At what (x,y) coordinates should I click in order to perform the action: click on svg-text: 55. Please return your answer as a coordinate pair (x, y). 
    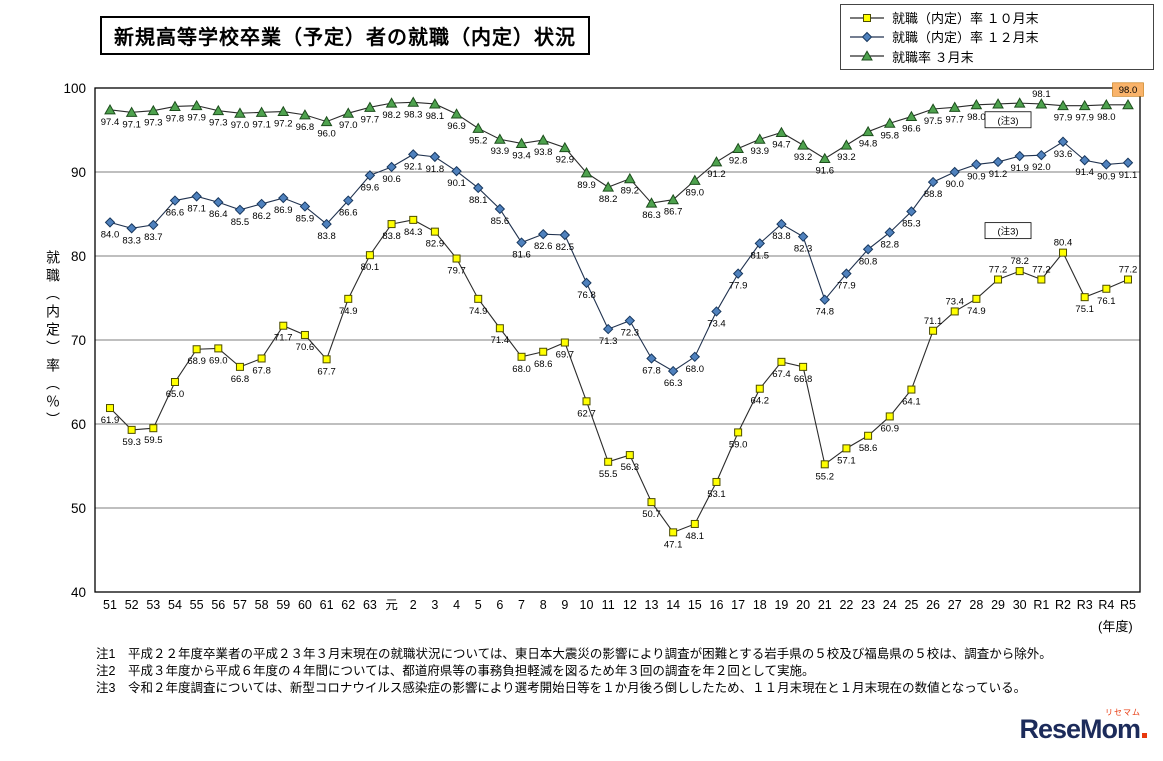
    Looking at the image, I should click on (197, 605).